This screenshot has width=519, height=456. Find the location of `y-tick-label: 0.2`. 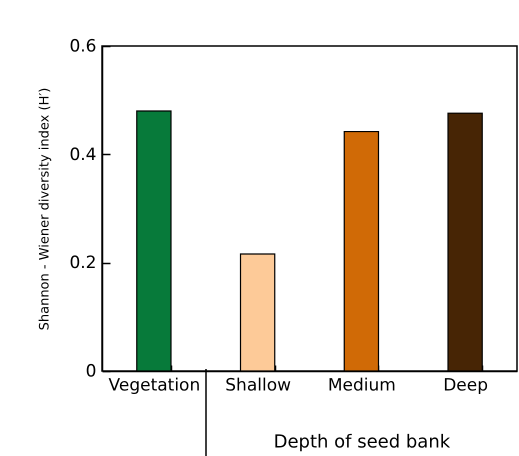

y-tick-label: 0.2 is located at coordinates (82, 263).